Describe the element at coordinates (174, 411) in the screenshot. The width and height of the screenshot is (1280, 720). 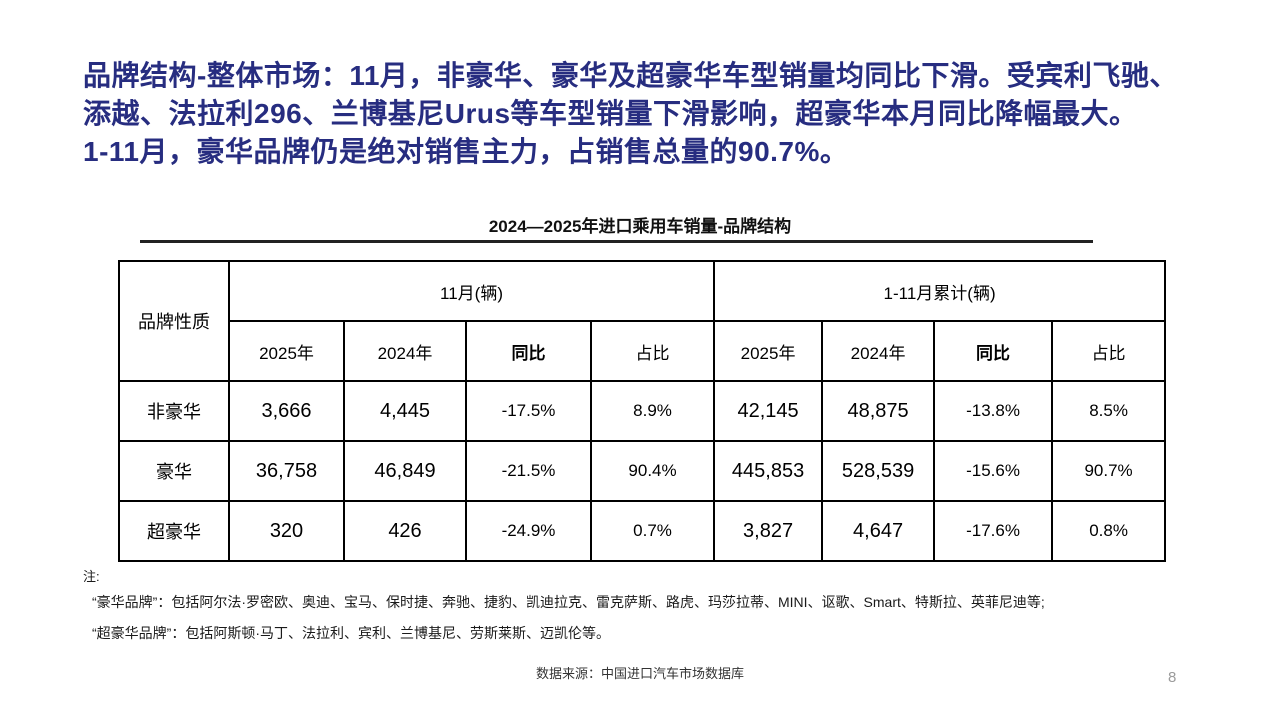
I see `row-label: 非豪华` at that location.